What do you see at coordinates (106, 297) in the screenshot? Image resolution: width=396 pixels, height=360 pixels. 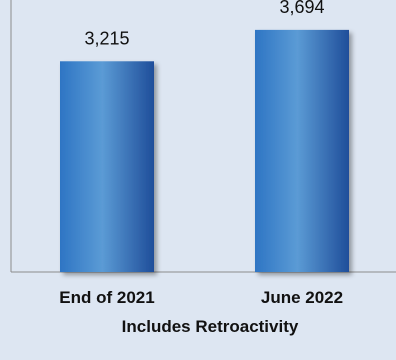 I see `category-label-0: End of 2021` at bounding box center [106, 297].